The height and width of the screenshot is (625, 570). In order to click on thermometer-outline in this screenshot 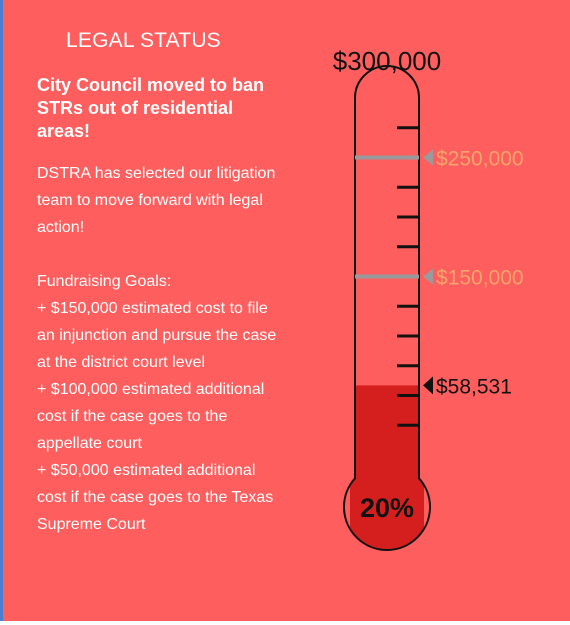, I will do `click(387, 308)`.